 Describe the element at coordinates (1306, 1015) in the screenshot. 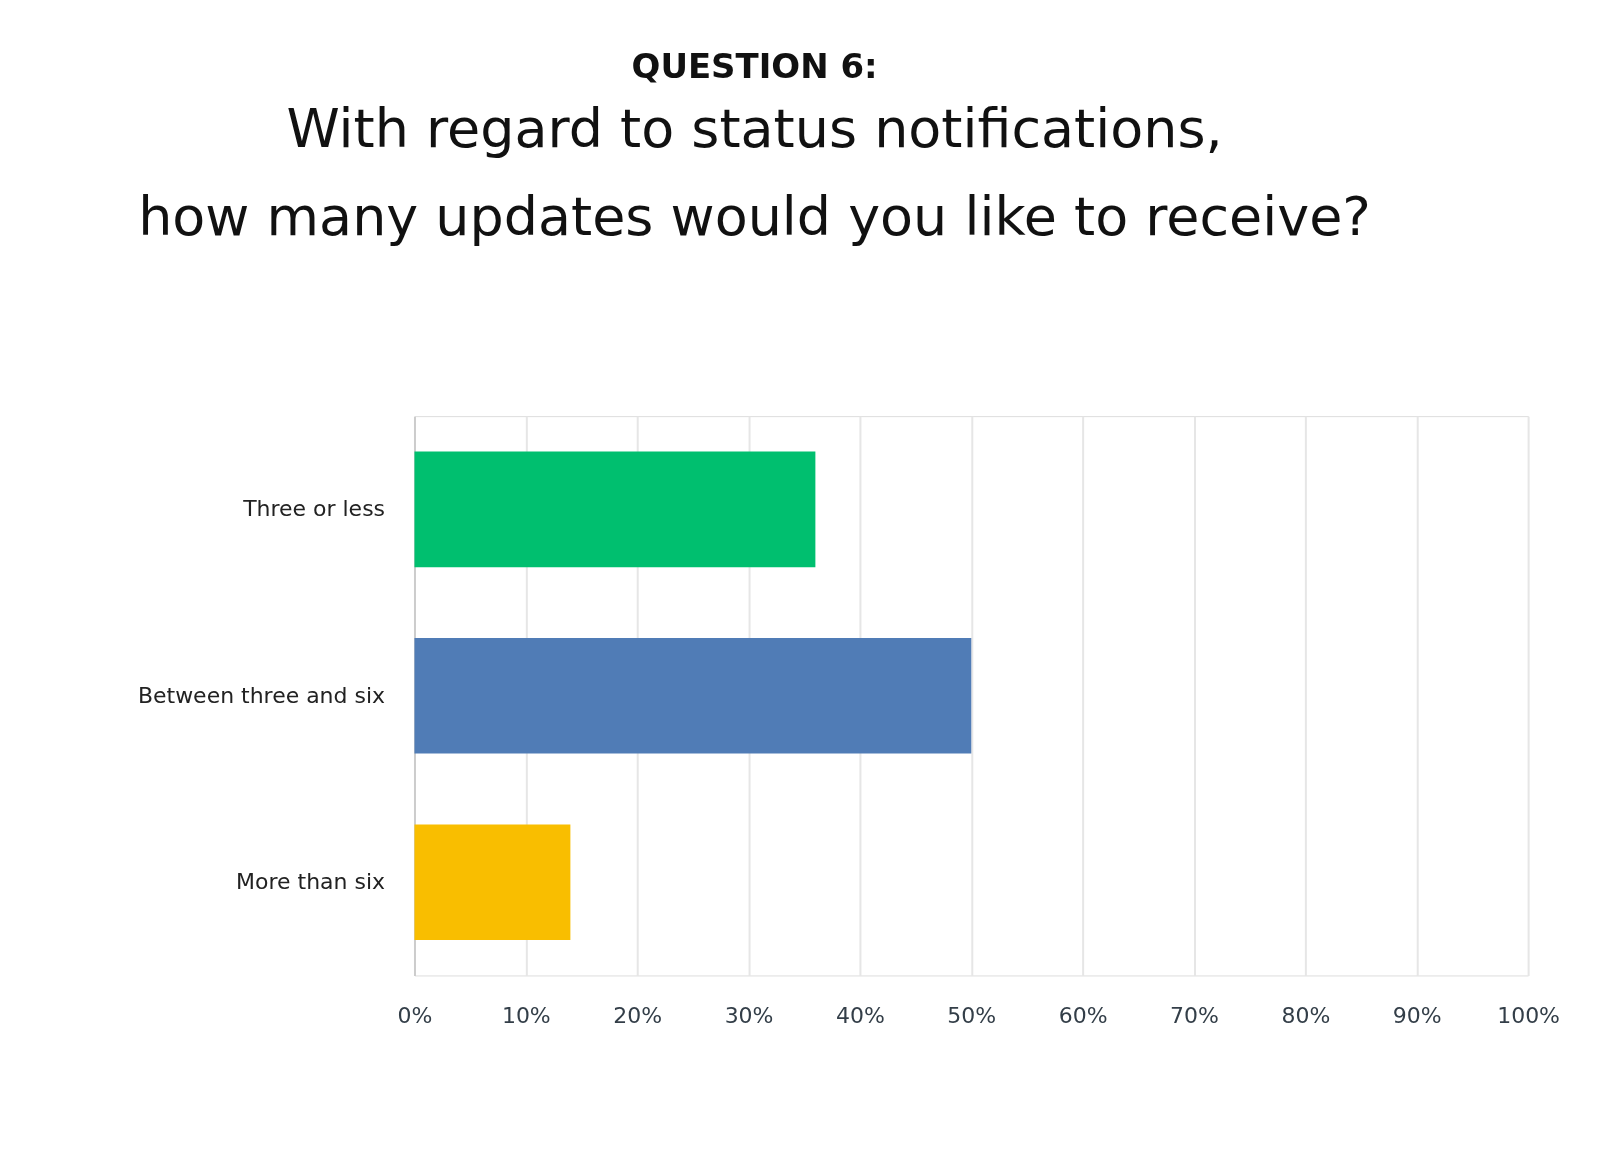

I see `x-tick-label: 80%` at that location.